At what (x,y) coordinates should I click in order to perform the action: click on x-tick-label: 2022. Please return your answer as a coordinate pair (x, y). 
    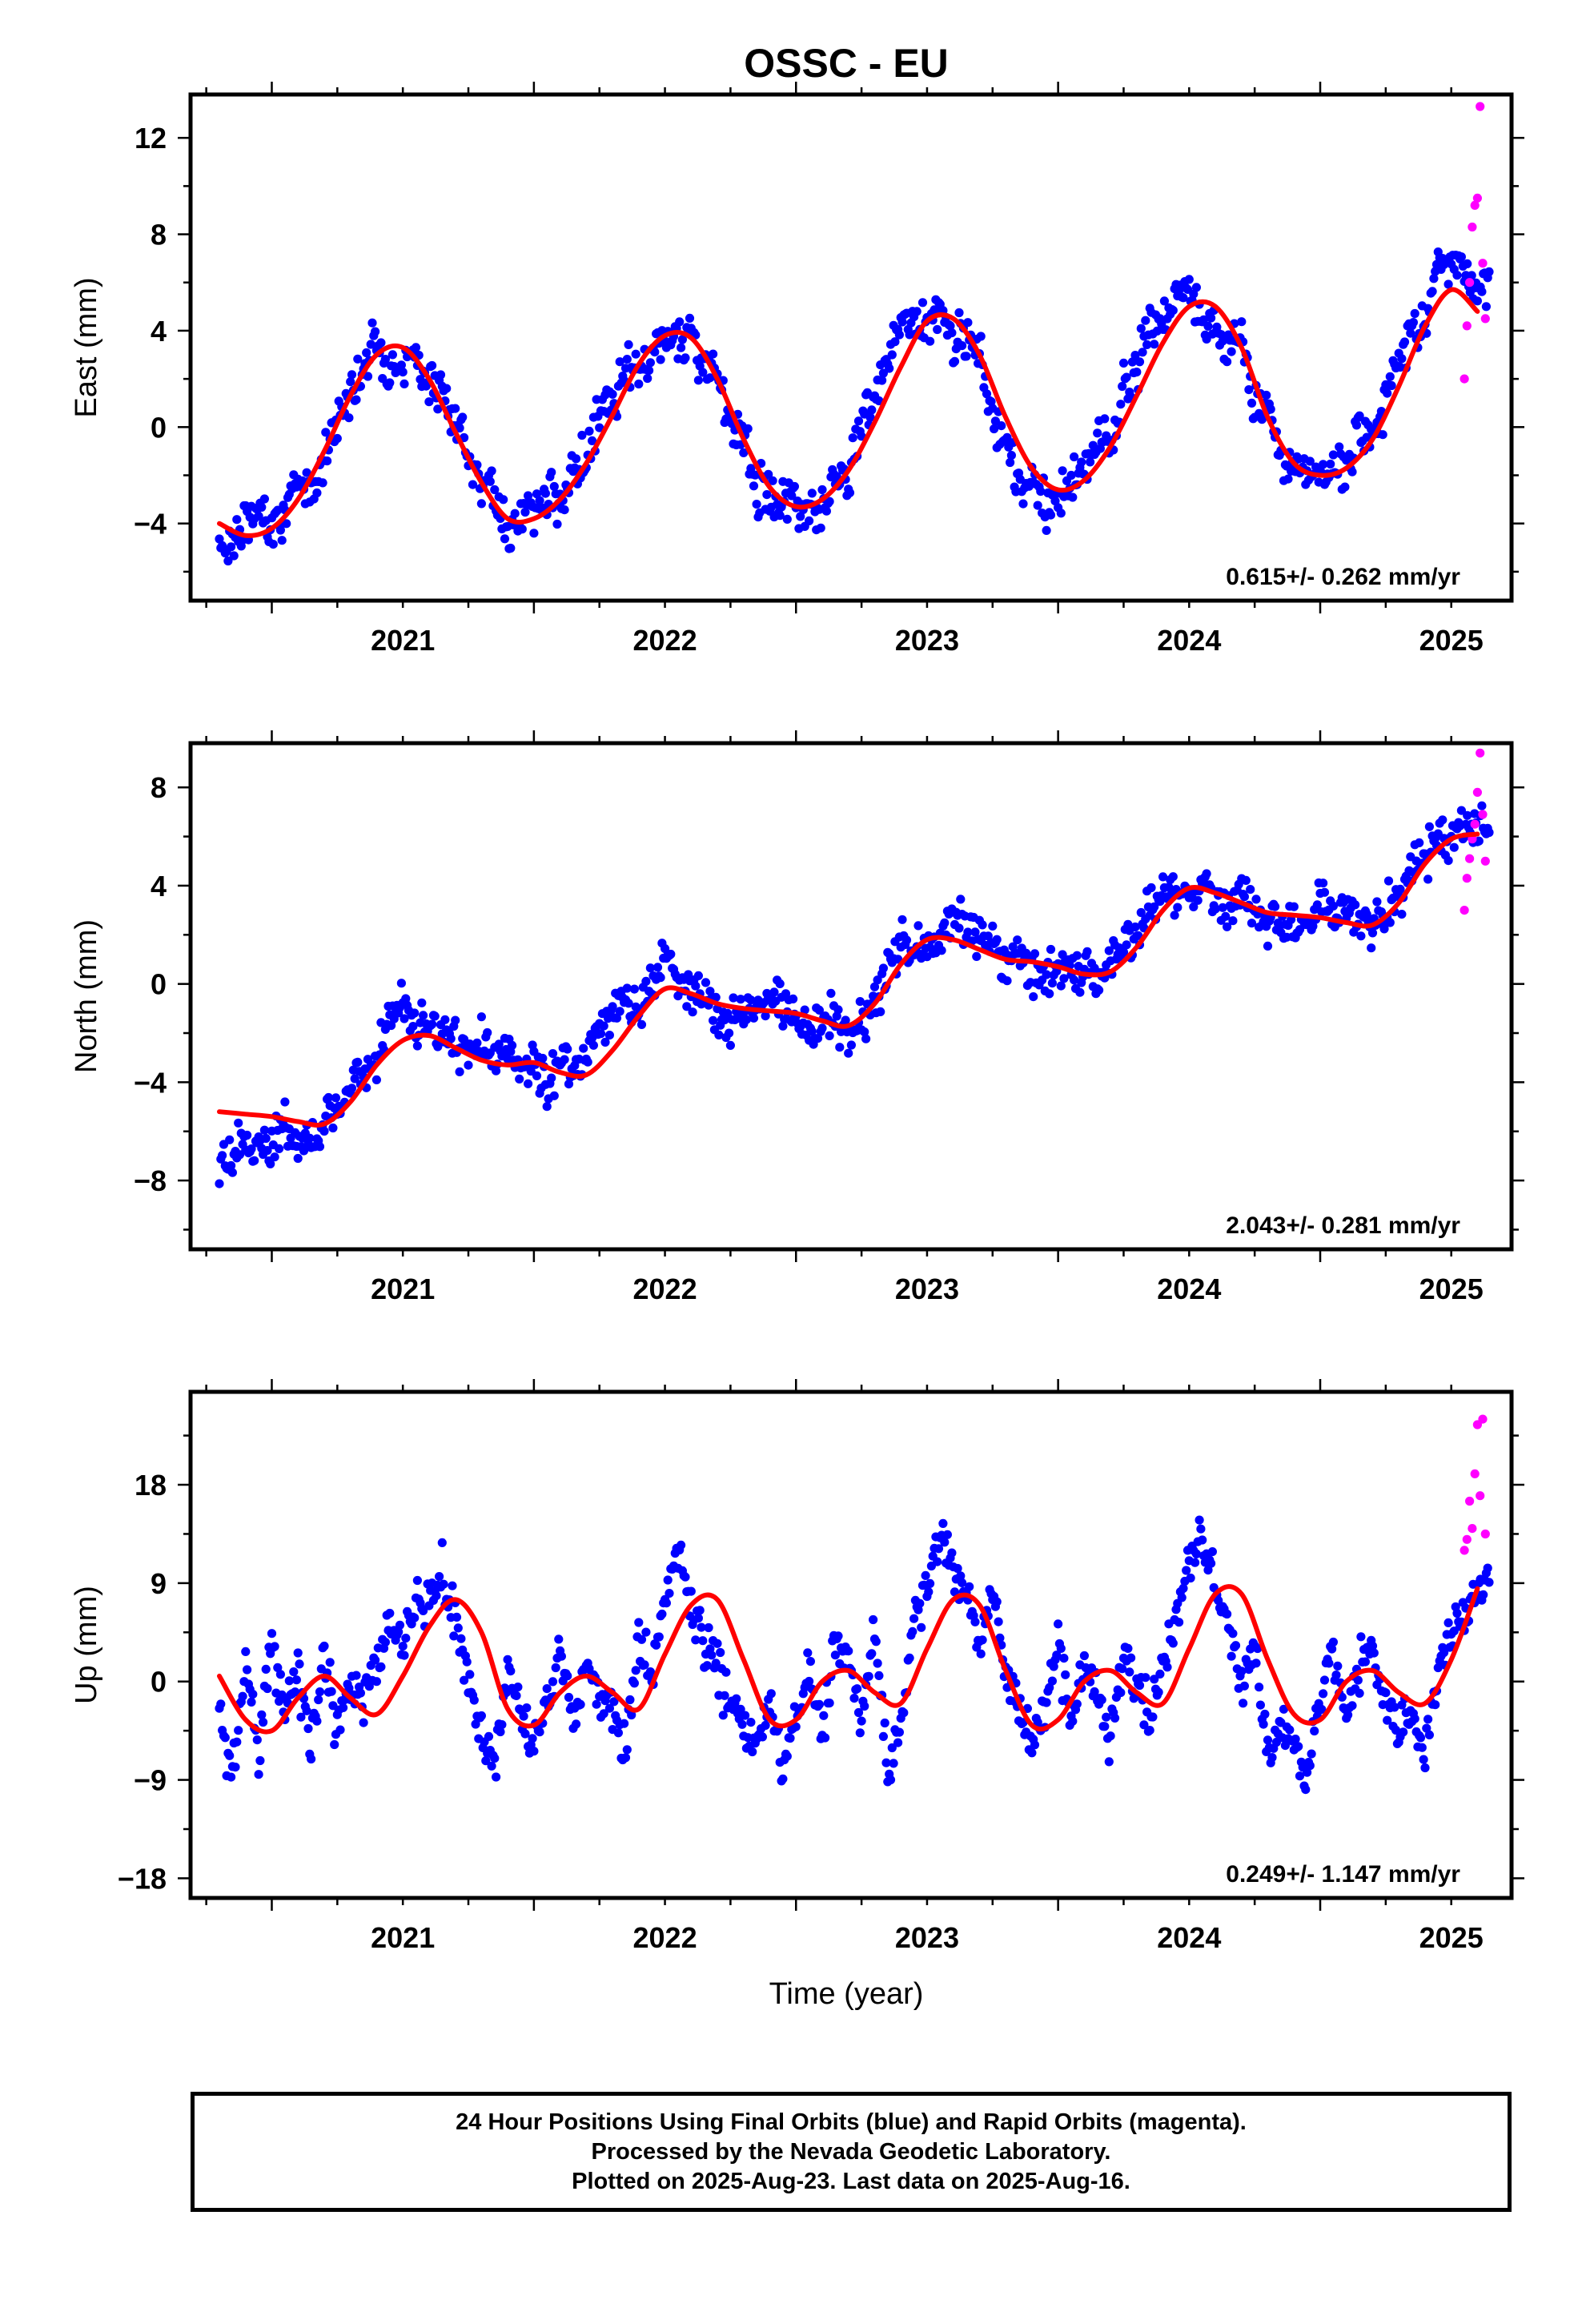
    Looking at the image, I should click on (665, 640).